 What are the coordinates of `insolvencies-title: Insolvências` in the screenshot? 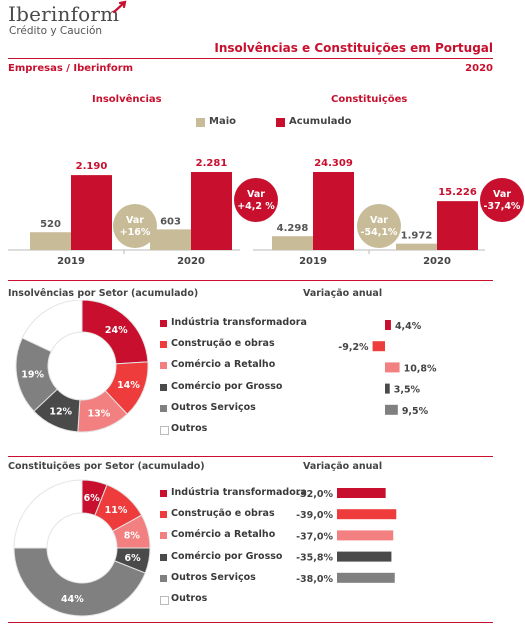 It's located at (127, 99).